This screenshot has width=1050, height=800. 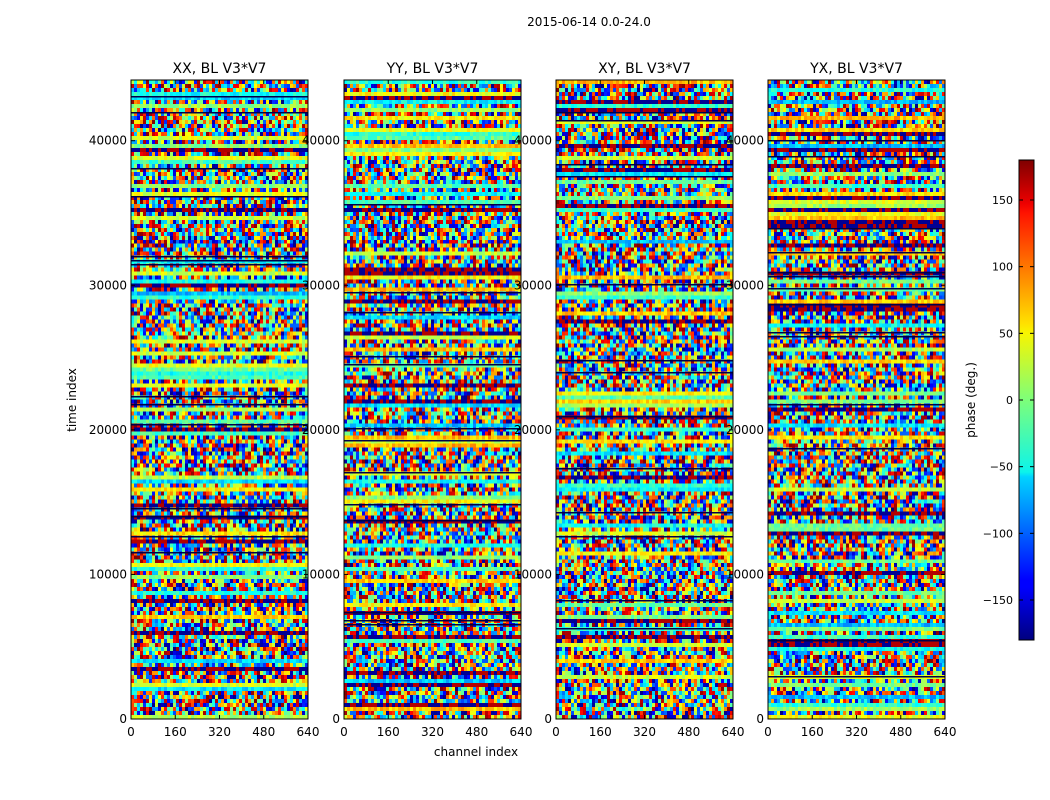 I want to click on colorbar-tick-label: −50, so click(x=1001, y=467).